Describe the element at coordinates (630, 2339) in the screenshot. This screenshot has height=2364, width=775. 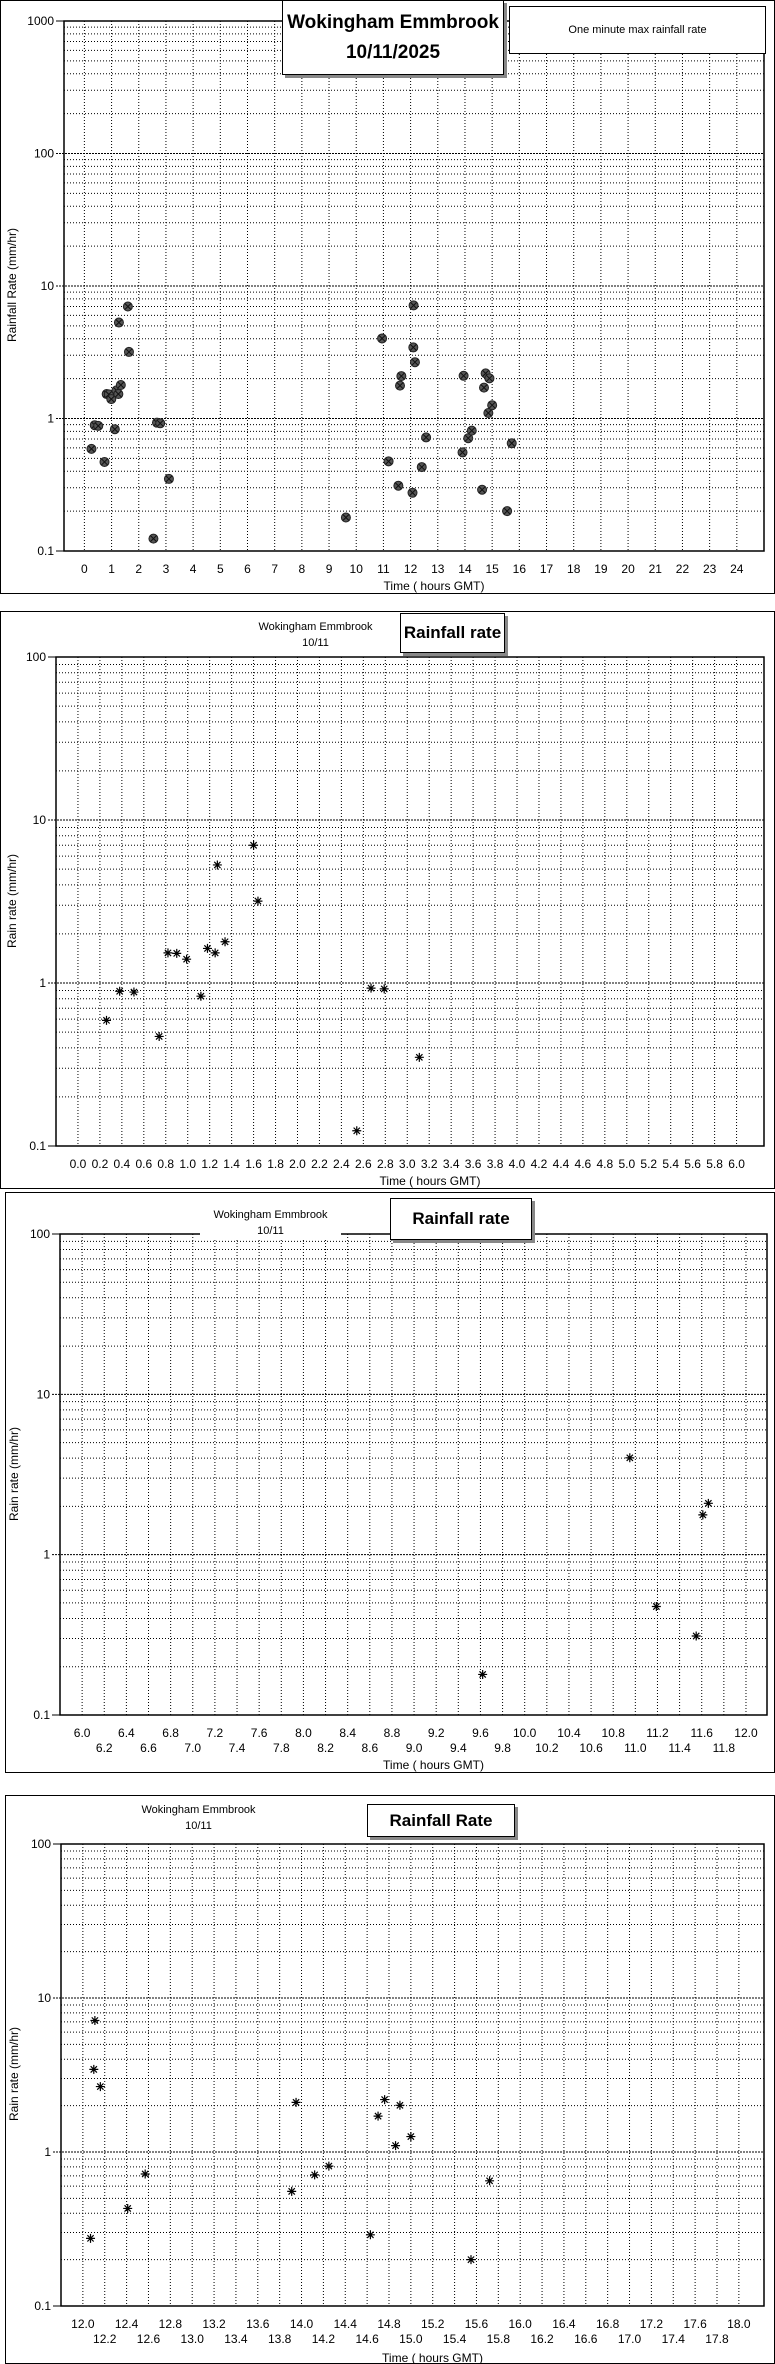
I see `x-tick-label: 17.0` at that location.